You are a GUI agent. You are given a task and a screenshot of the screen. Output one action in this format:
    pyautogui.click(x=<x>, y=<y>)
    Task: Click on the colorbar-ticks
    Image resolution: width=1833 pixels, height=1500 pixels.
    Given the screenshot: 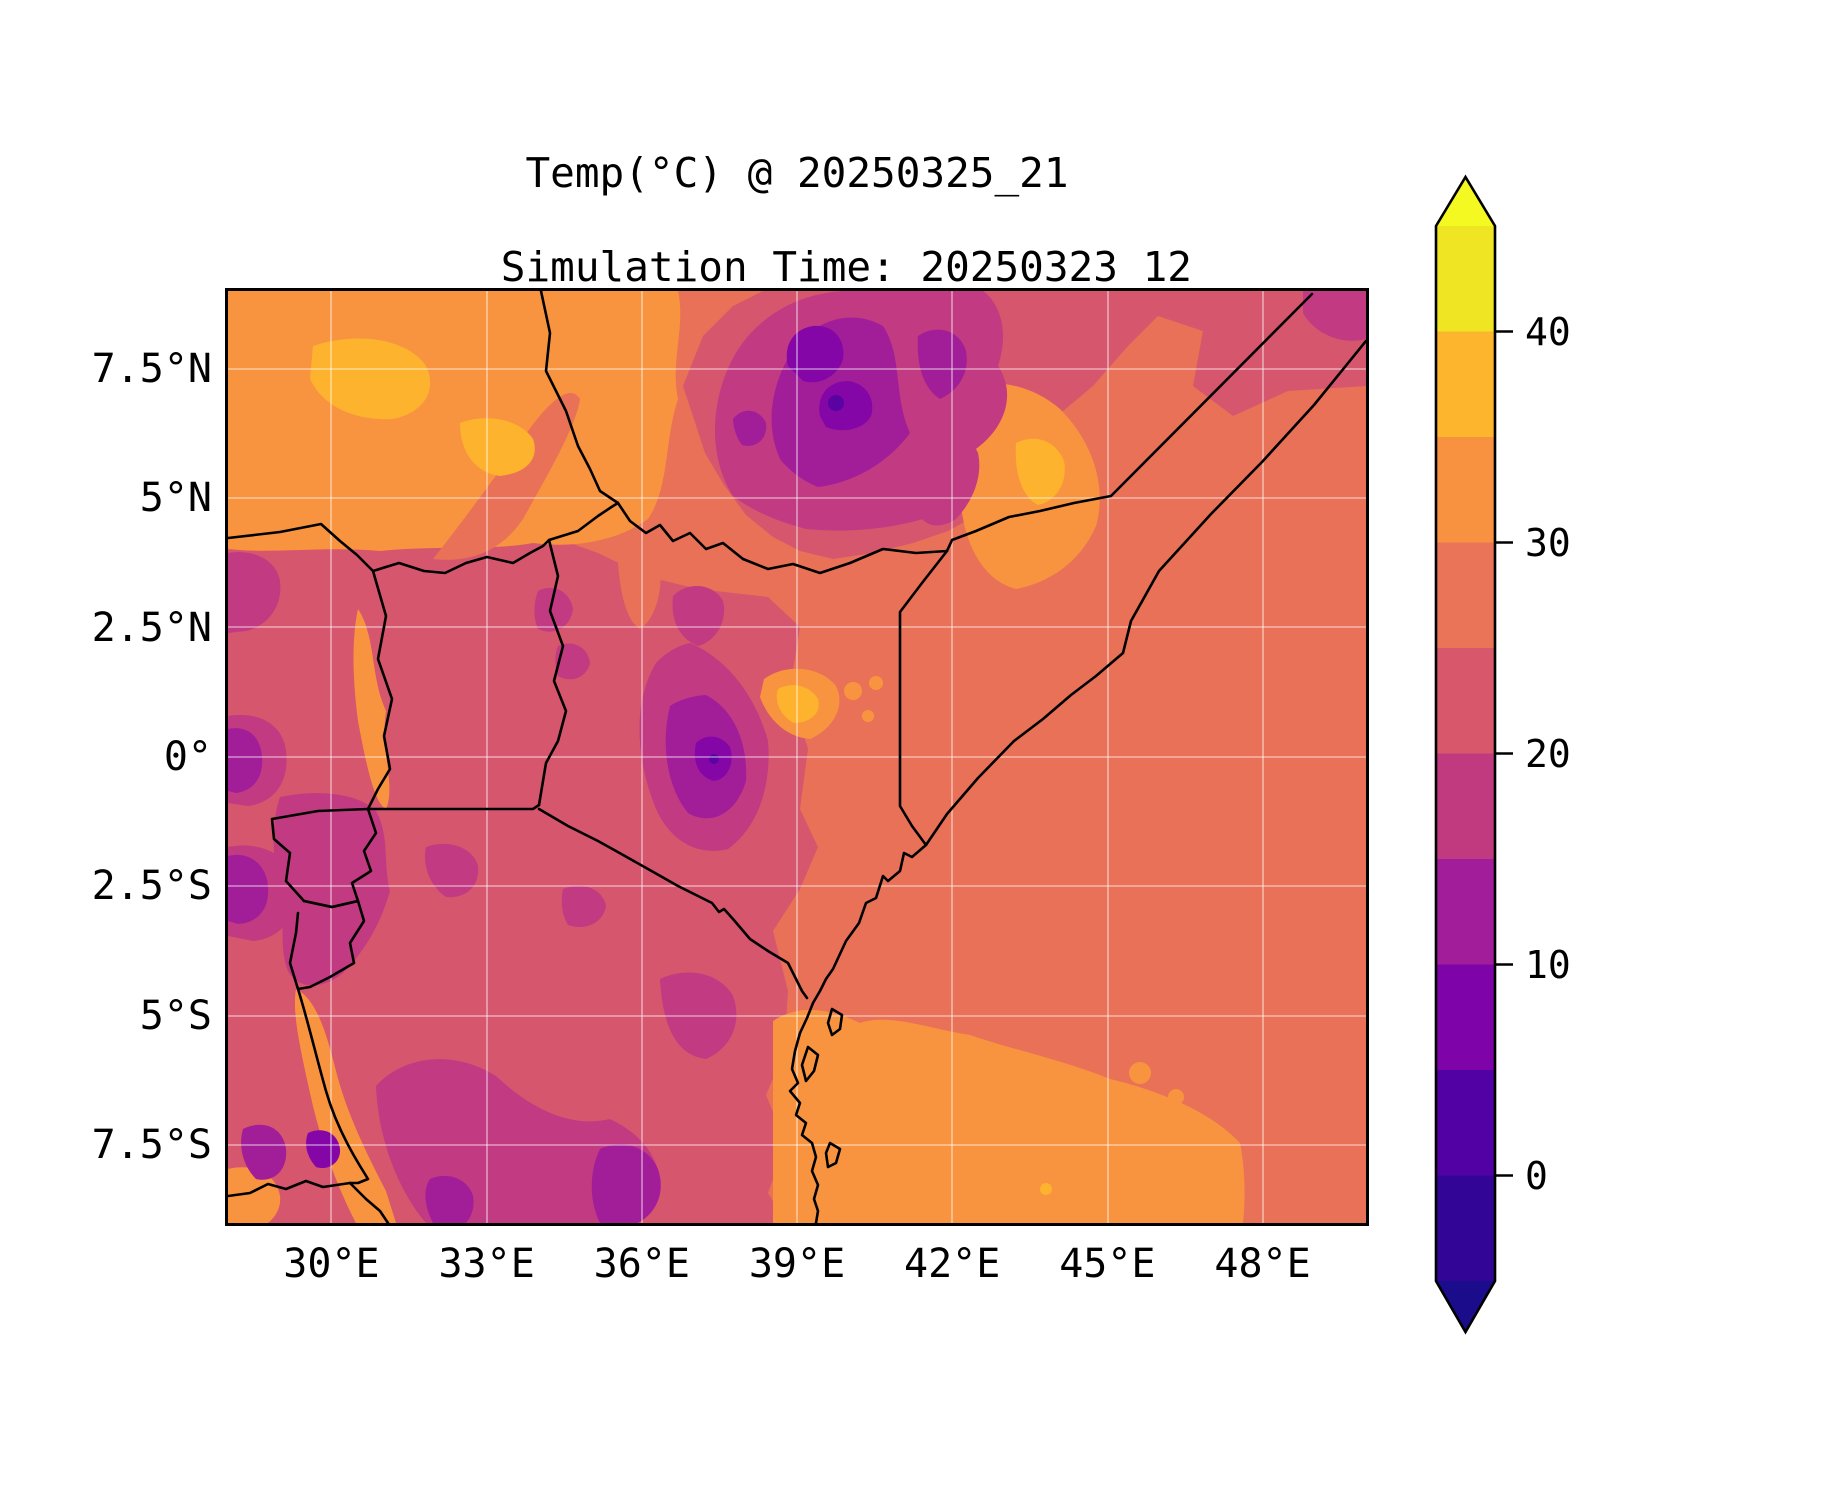 What is the action you would take?
    pyautogui.click(x=1504, y=753)
    